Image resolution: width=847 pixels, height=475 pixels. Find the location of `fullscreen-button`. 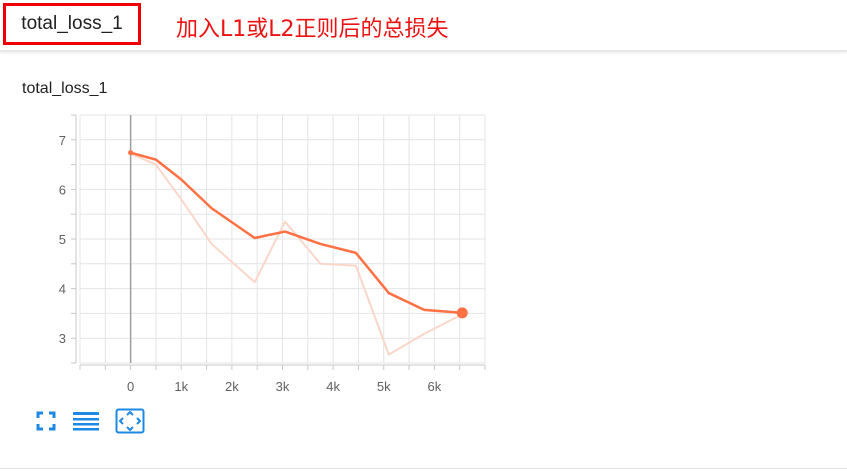

fullscreen-button is located at coordinates (46, 421).